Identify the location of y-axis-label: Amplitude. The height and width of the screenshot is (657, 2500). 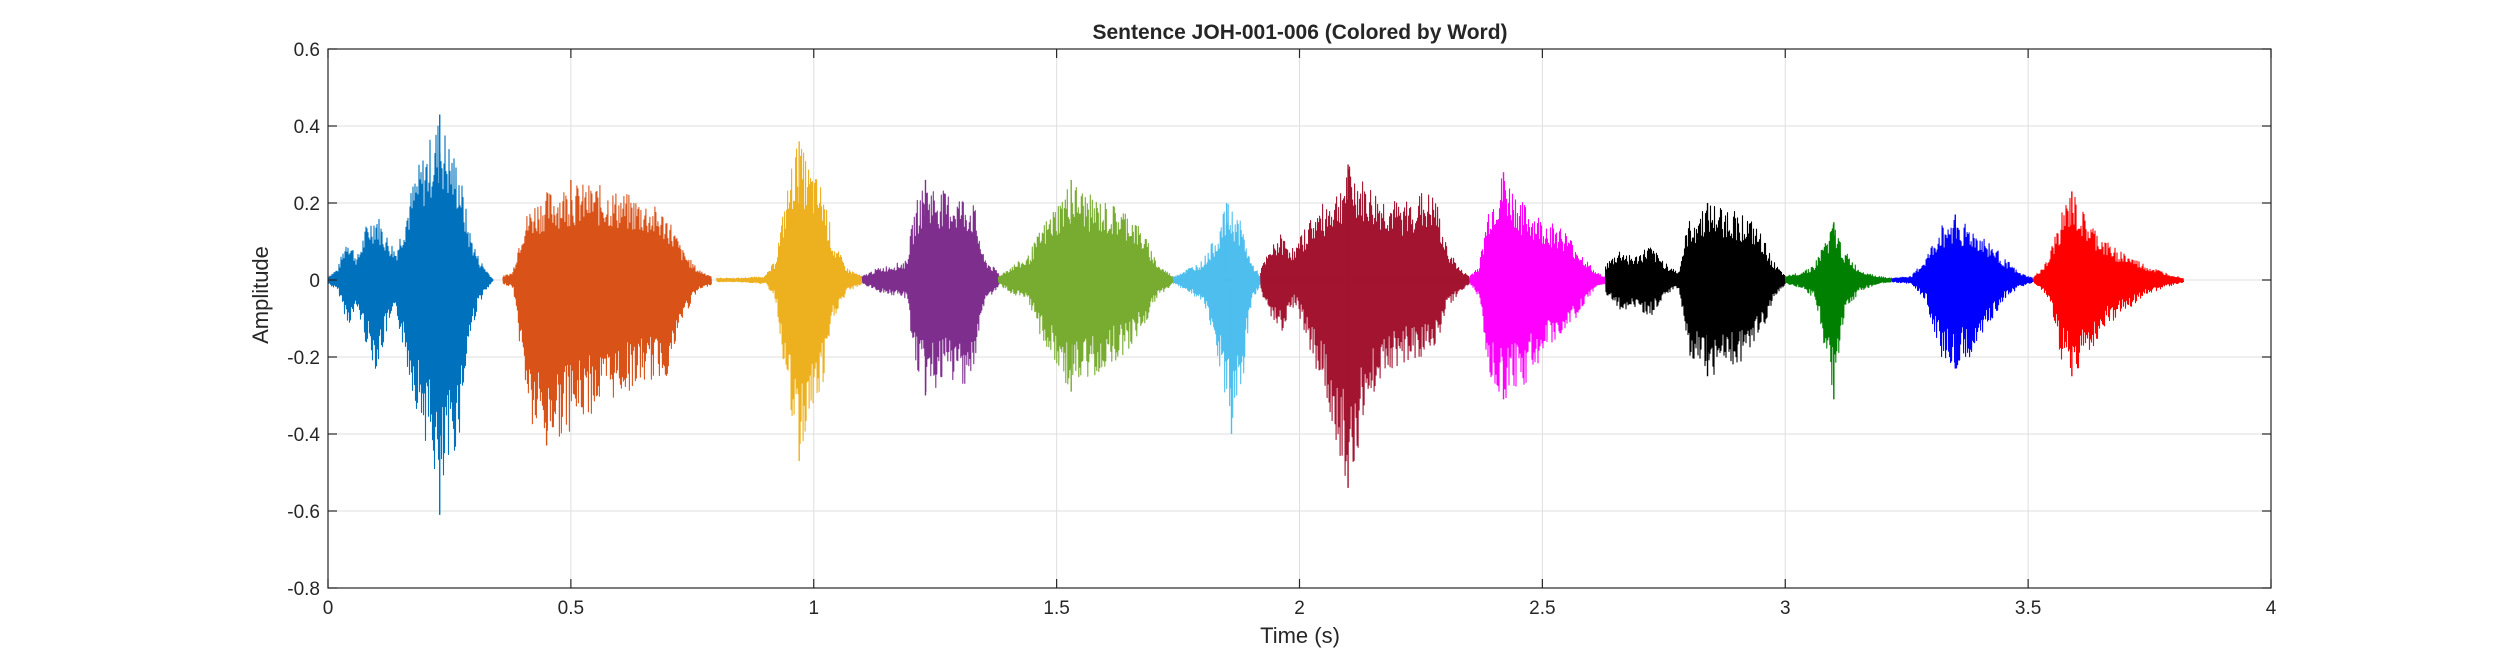
(260, 295).